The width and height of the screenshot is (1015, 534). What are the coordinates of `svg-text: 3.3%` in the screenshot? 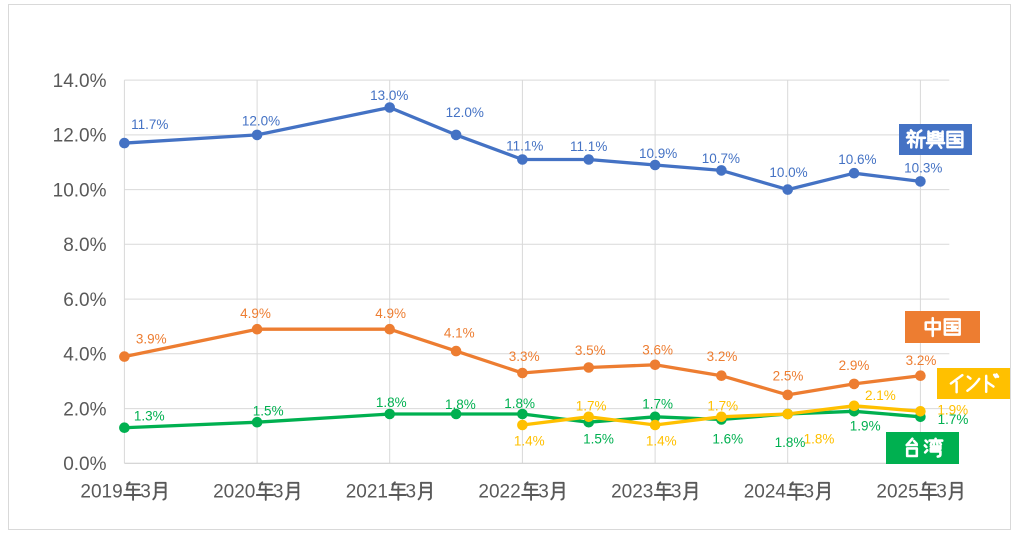 It's located at (524, 356).